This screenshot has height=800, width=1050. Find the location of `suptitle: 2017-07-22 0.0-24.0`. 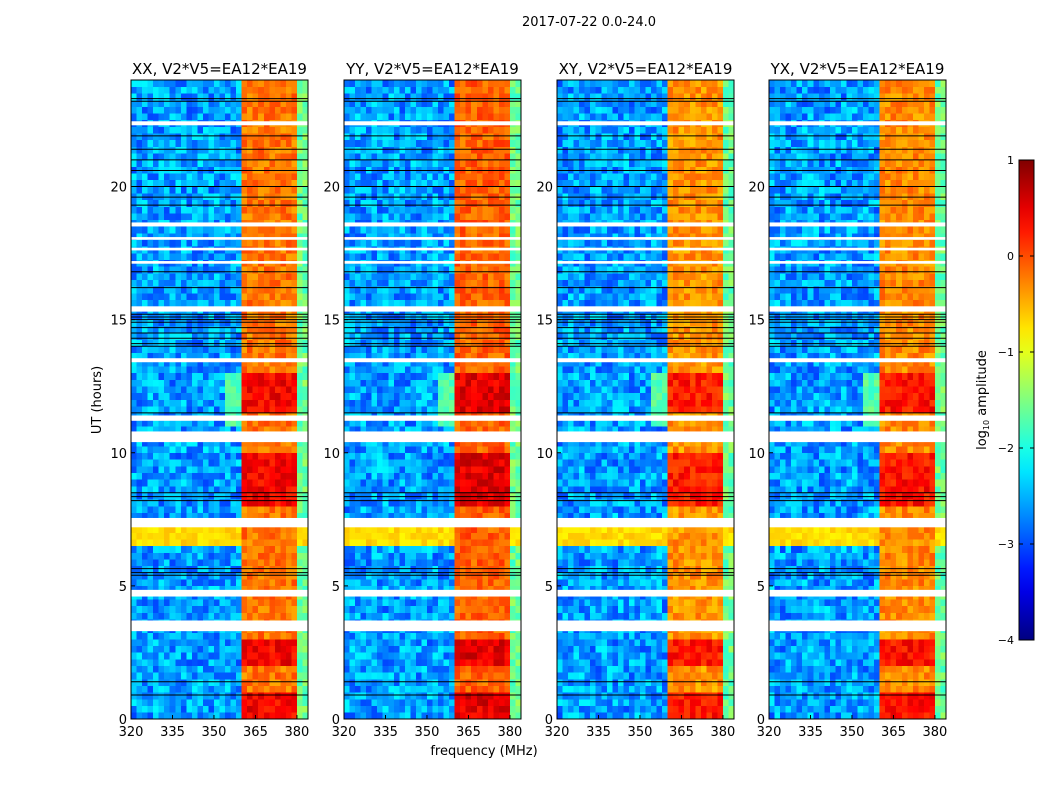

suptitle: 2017-07-22 0.0-24.0 is located at coordinates (589, 22).